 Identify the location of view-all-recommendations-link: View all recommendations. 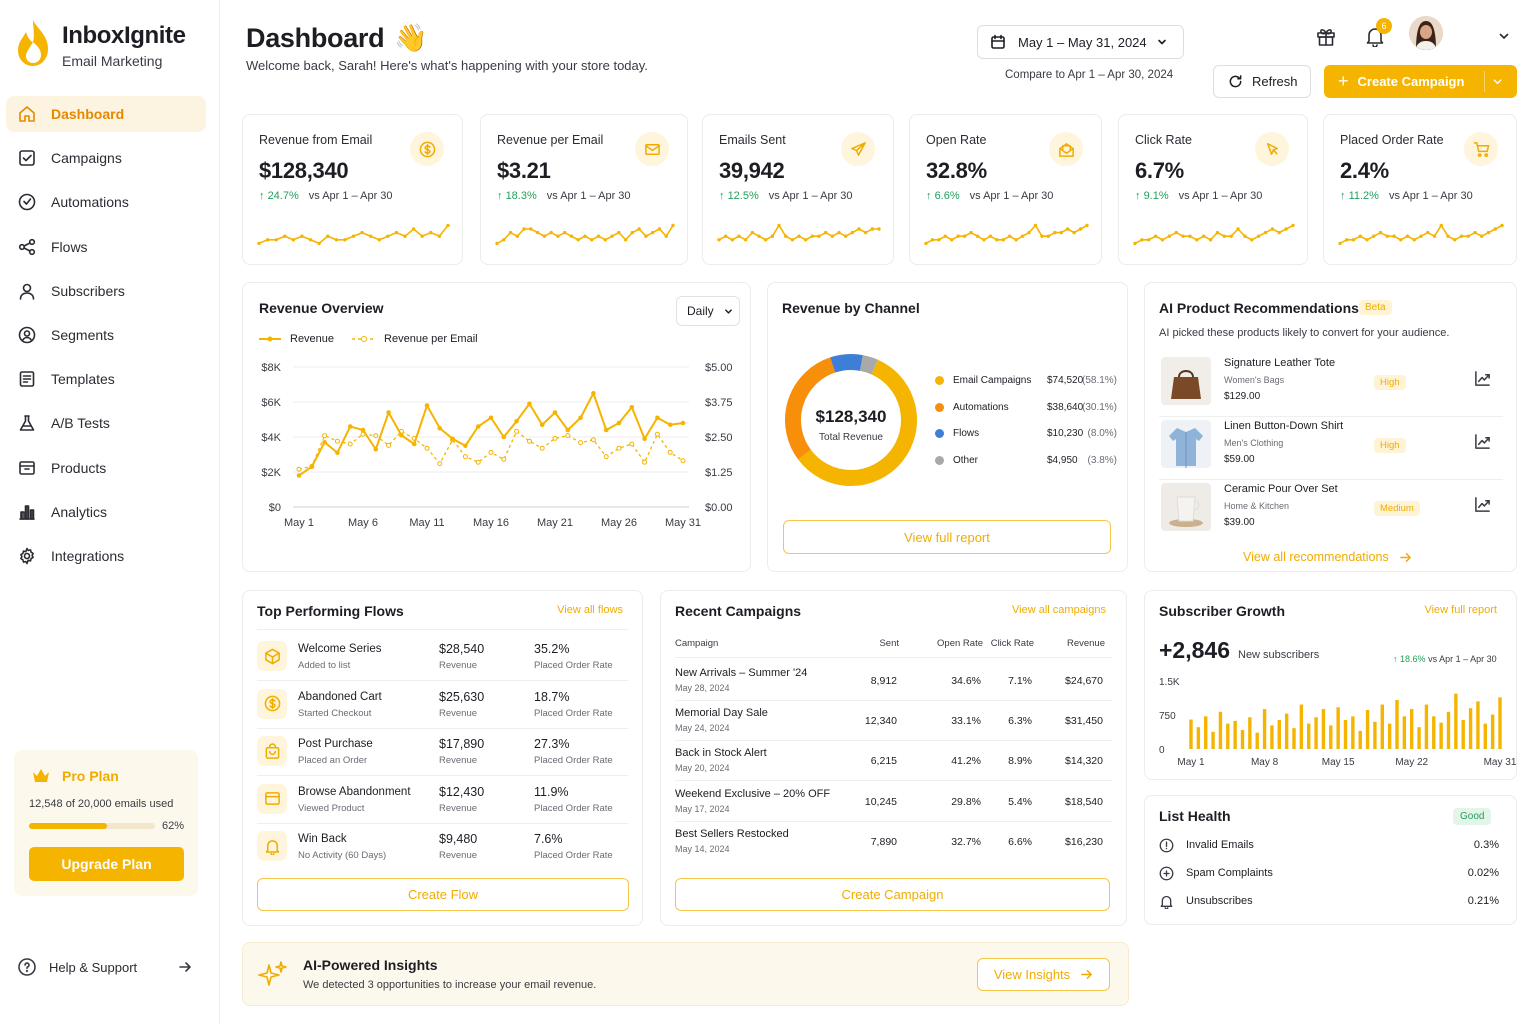
(1327, 557).